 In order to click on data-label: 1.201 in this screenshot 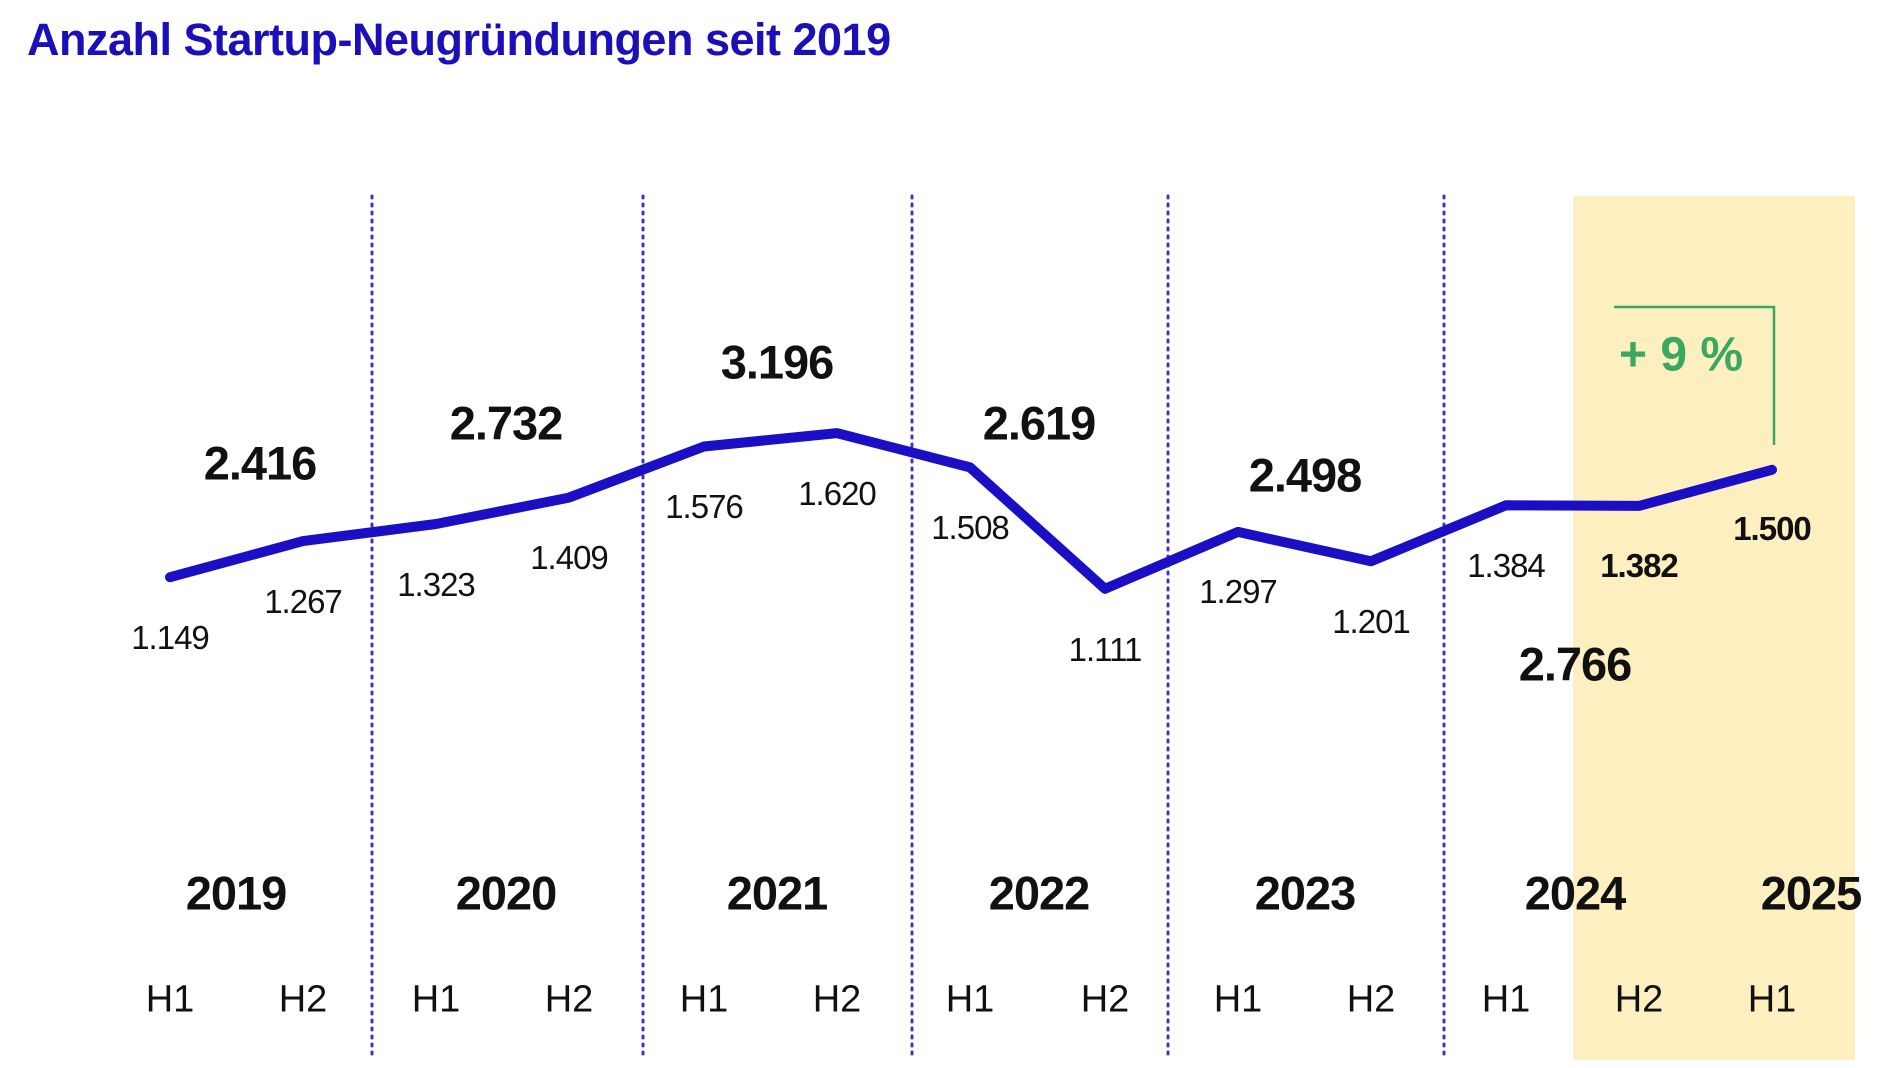, I will do `click(1371, 621)`.